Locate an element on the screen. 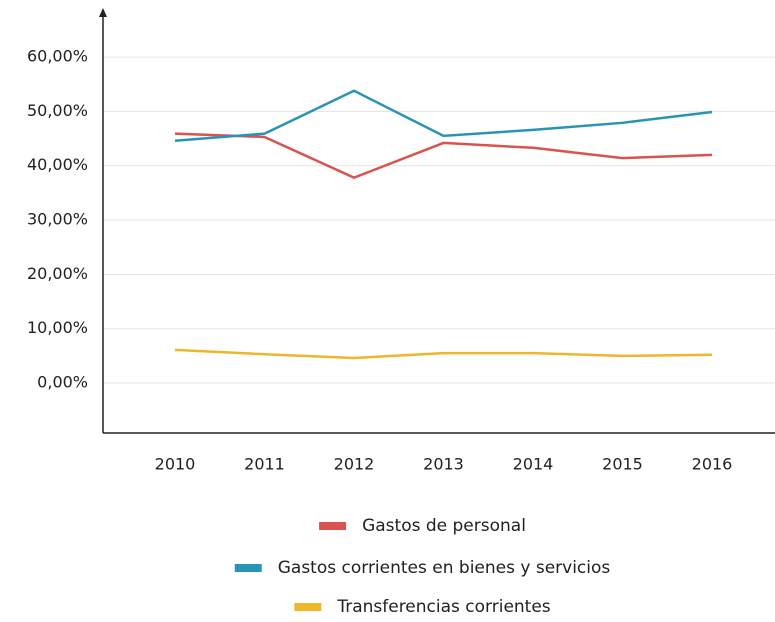  y-tick-label: 30,00% is located at coordinates (57, 219).